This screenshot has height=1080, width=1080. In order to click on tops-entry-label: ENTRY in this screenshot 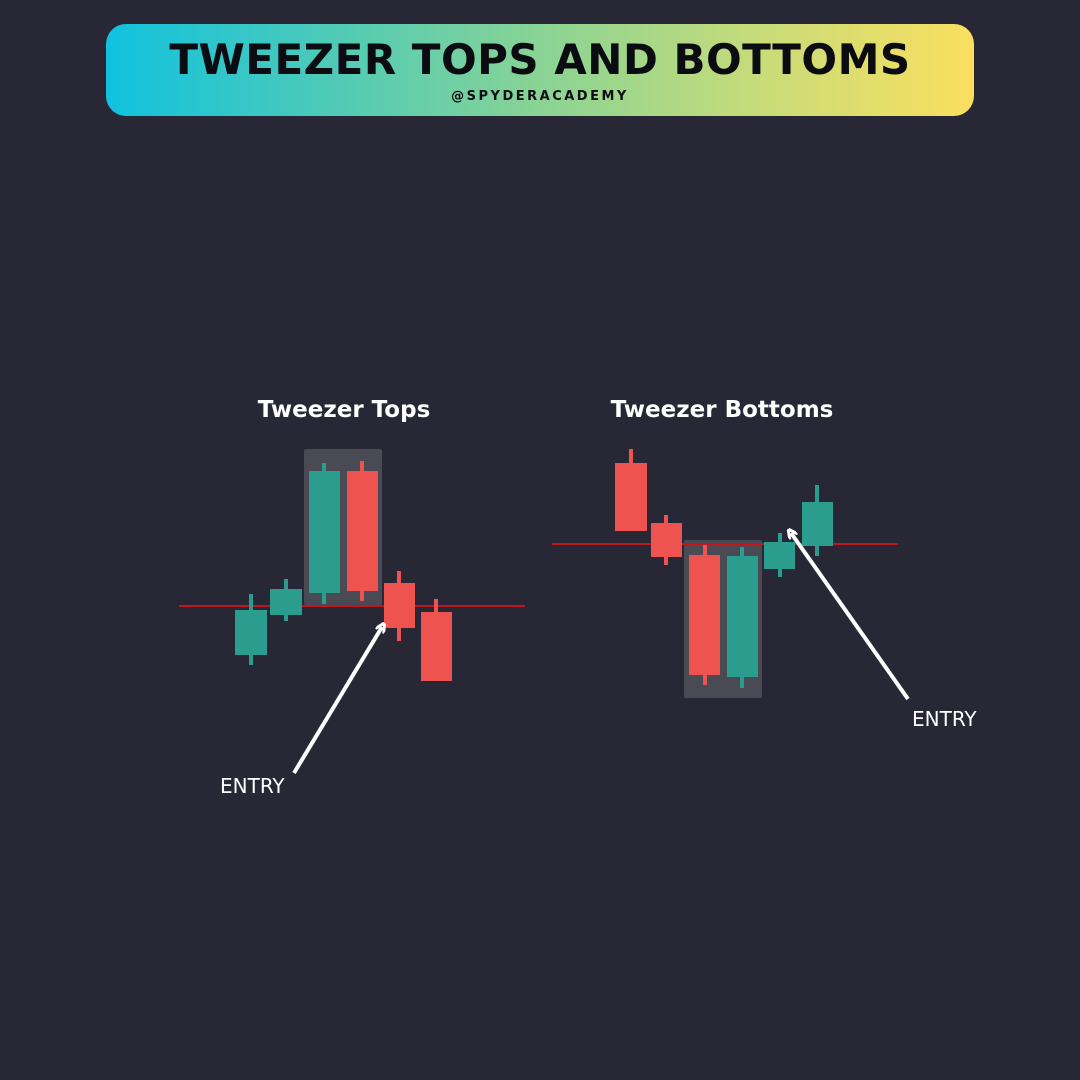, I will do `click(252, 786)`.